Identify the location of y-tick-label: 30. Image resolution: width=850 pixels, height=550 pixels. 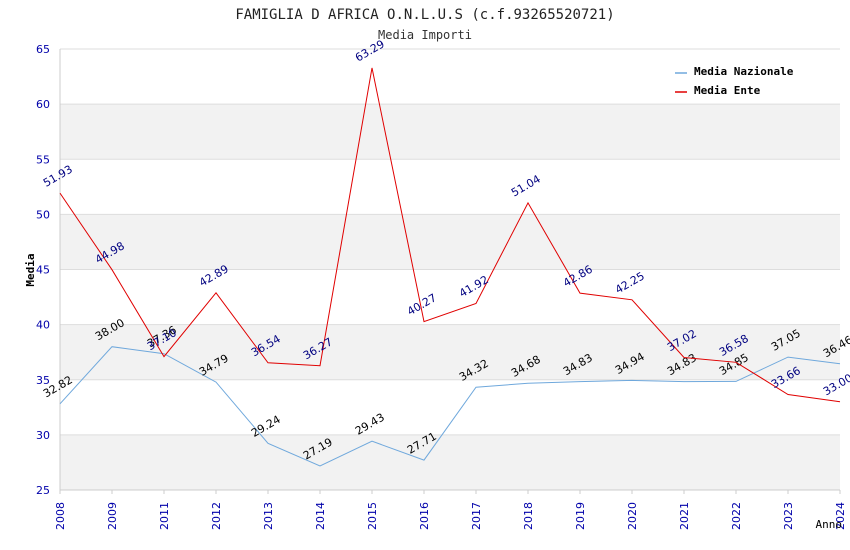
(43, 435).